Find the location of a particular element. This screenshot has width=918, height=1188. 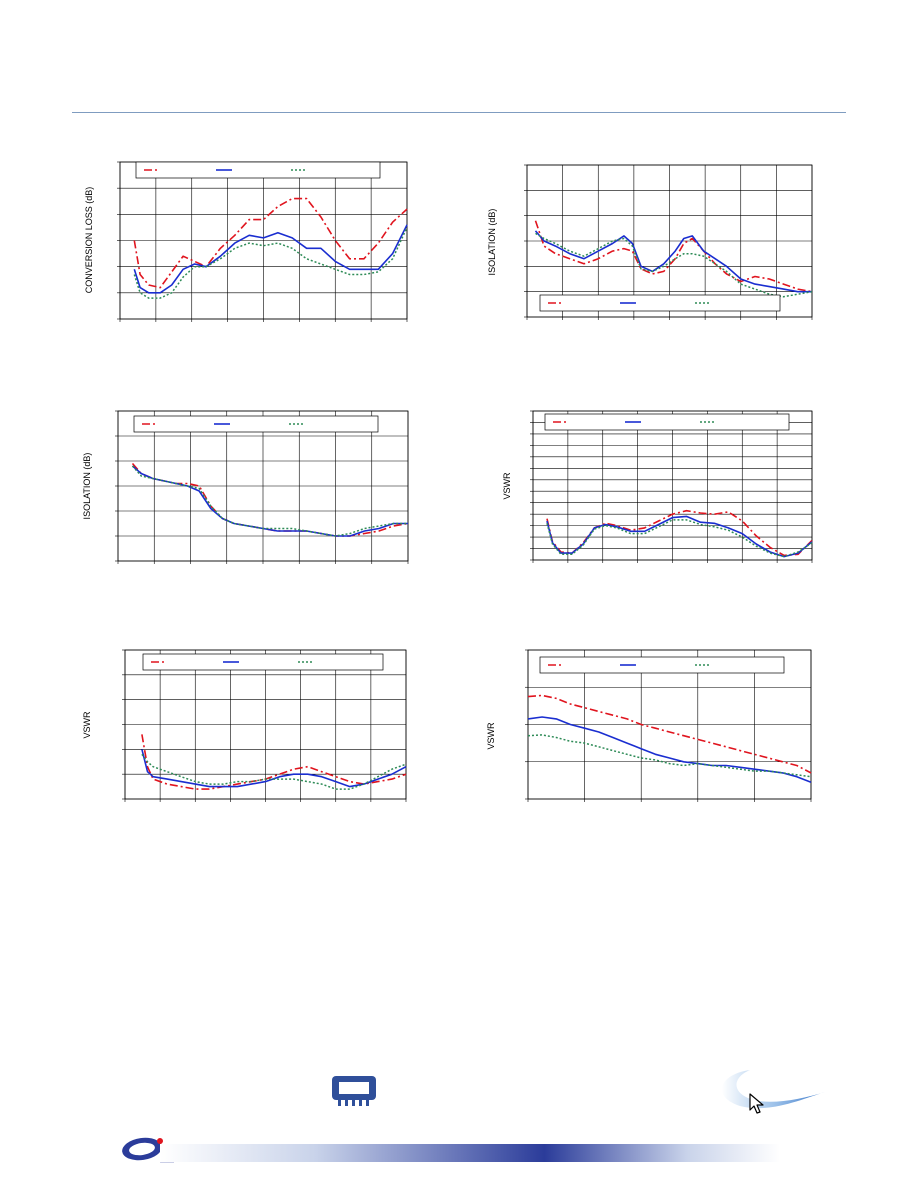

swoosh-logo is located at coordinates (773, 1089).